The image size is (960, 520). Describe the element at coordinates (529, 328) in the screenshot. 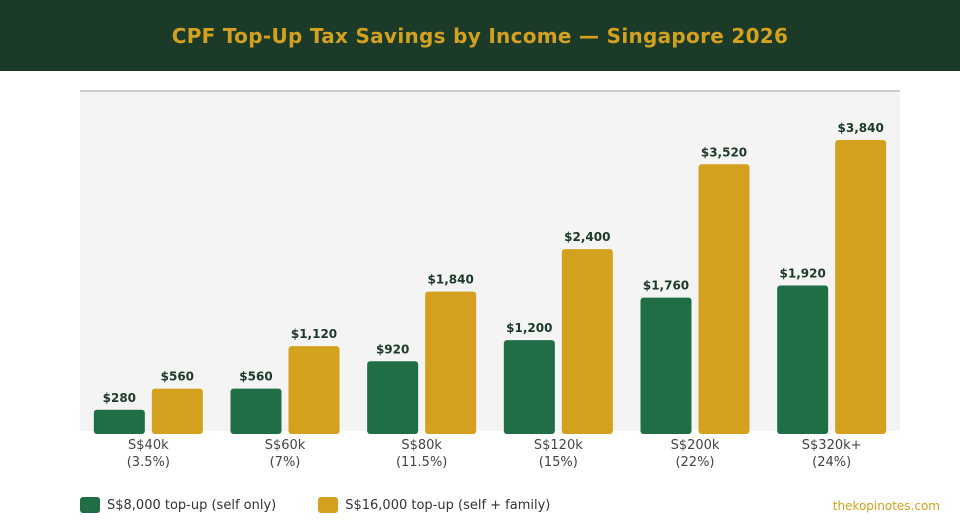

I see `data-label-self-3: $1,200` at that location.